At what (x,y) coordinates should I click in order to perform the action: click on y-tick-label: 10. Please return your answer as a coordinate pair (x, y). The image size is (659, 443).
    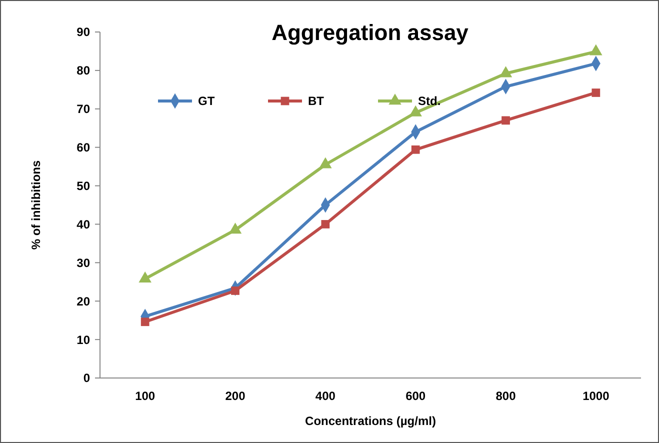
    Looking at the image, I should click on (83, 339).